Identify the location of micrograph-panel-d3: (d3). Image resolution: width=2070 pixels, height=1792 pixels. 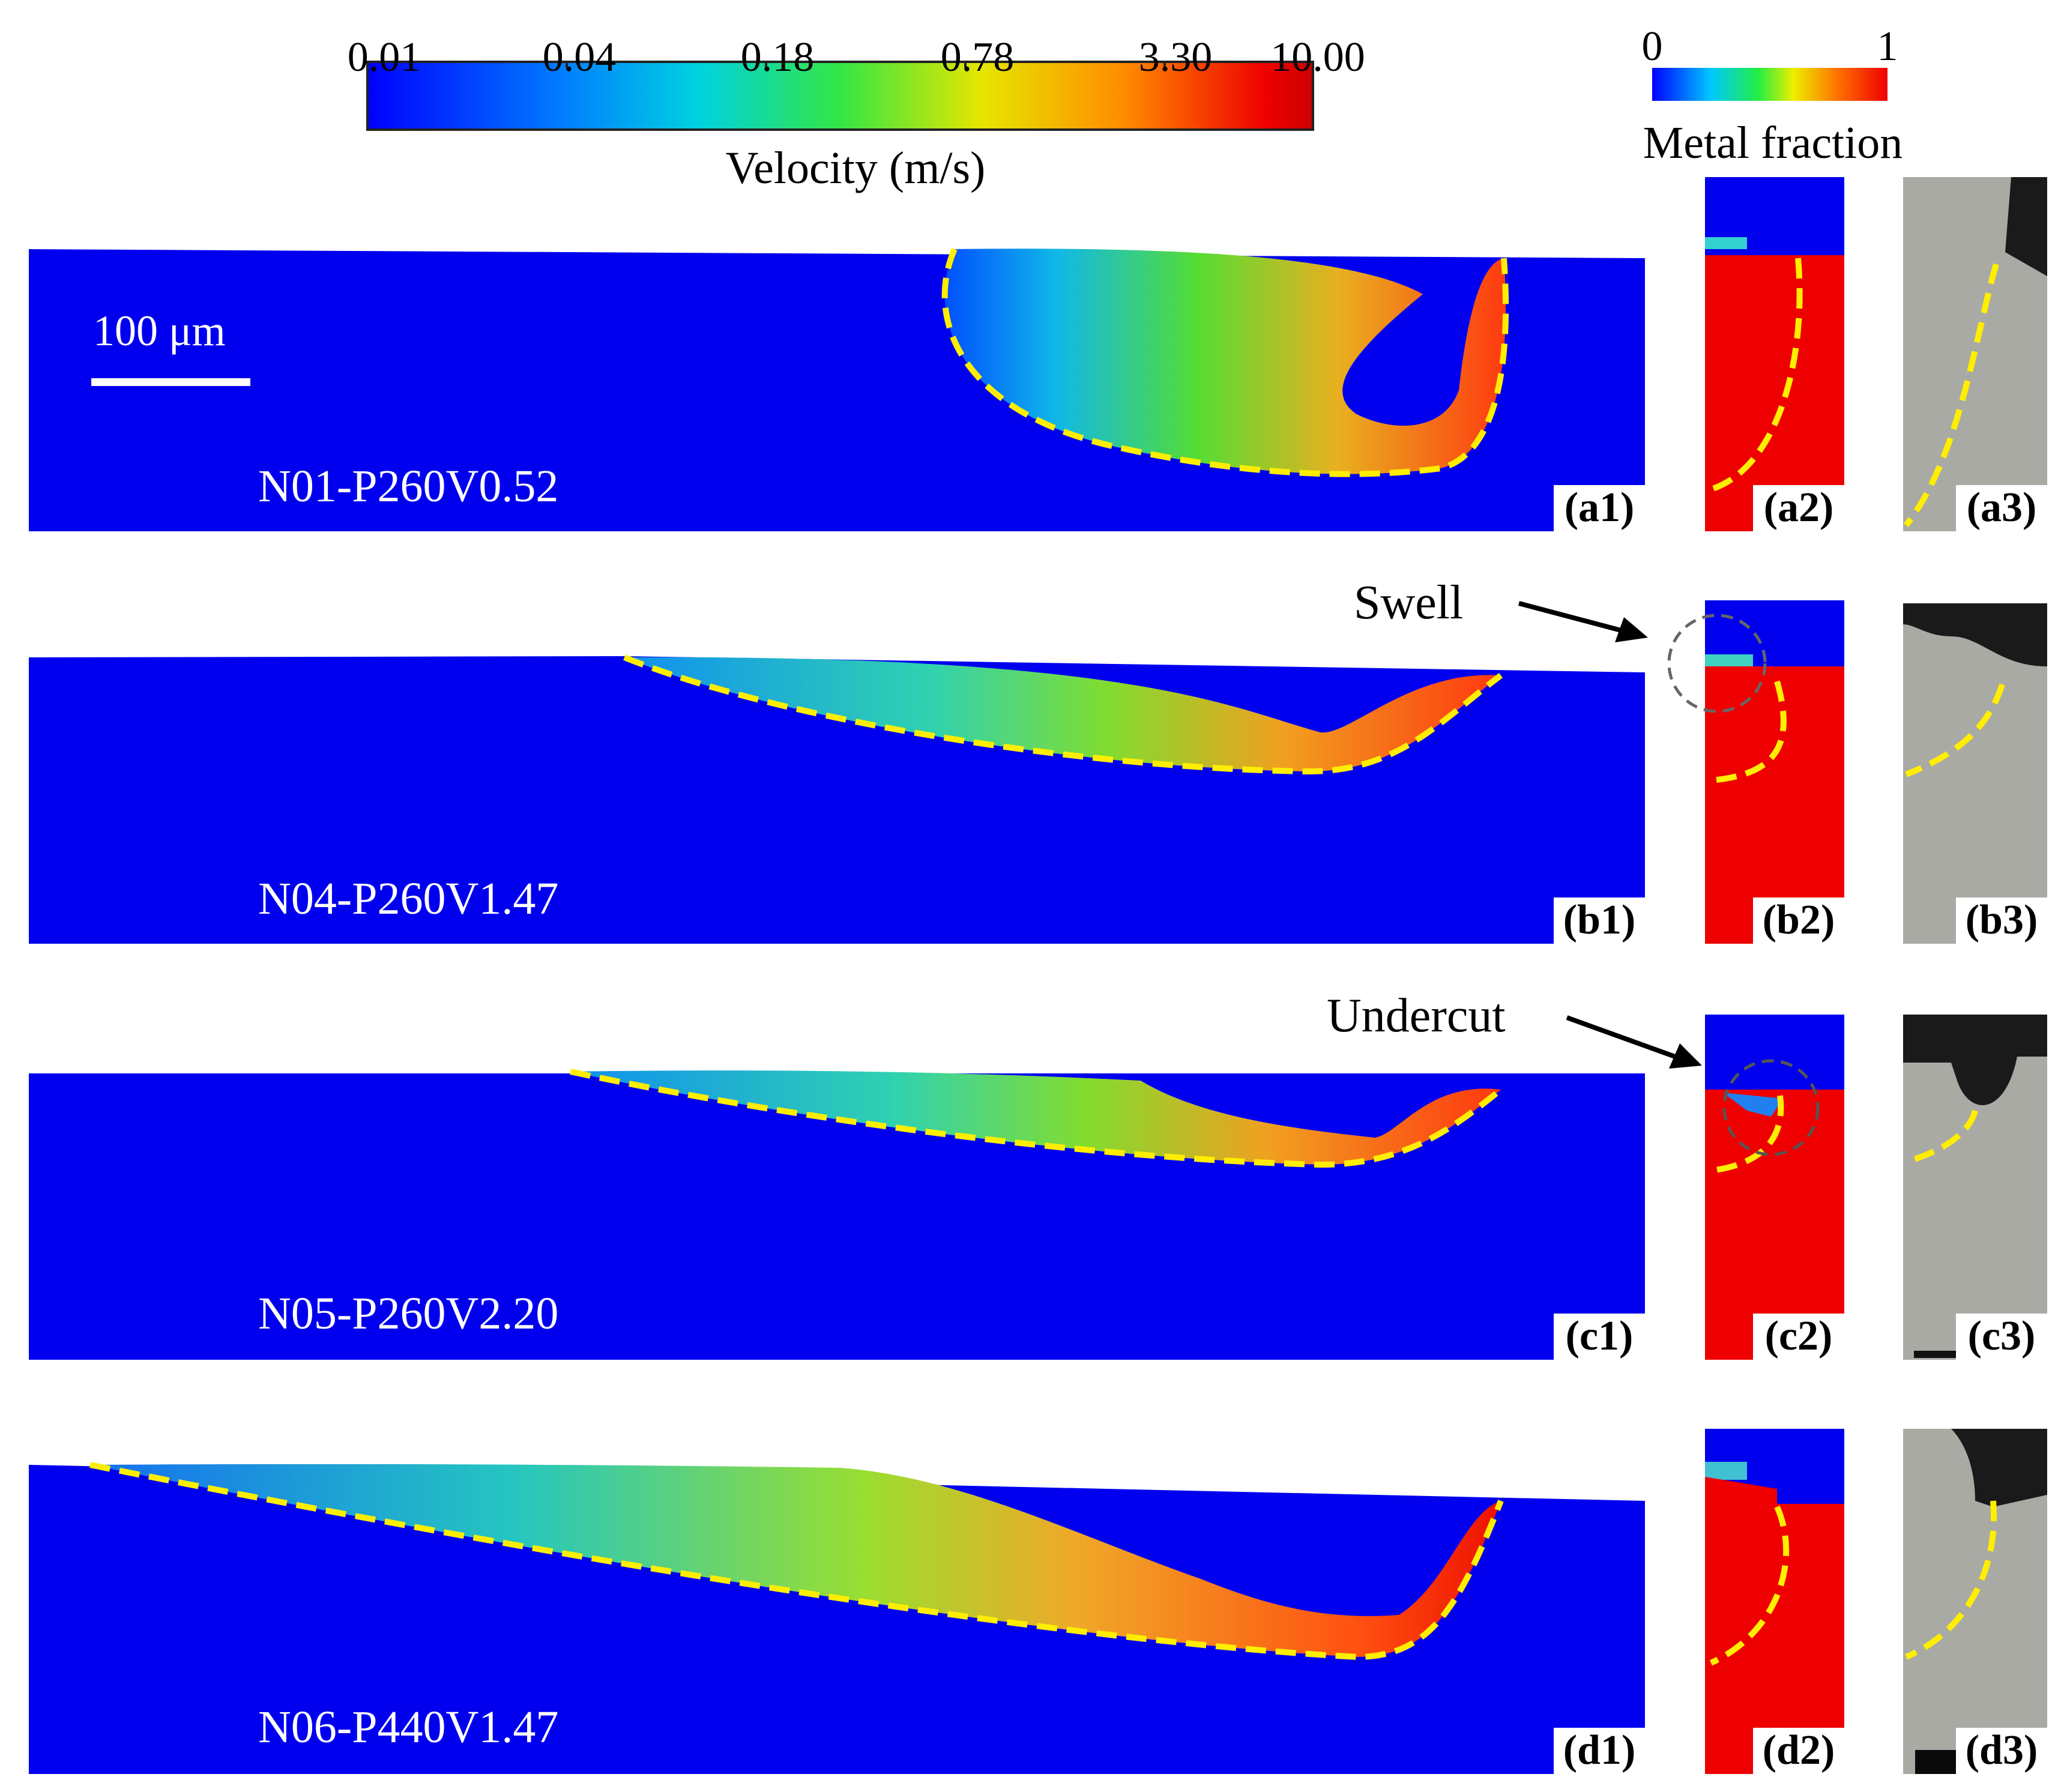
(1975, 1601).